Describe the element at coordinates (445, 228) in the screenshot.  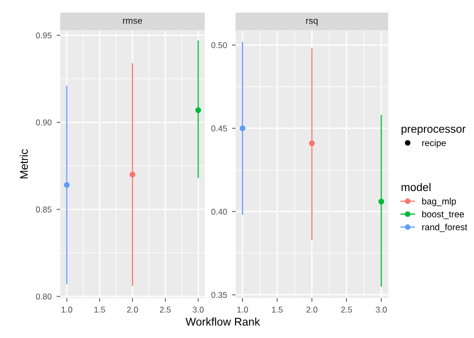
I see `legend-label: rand_forest` at that location.